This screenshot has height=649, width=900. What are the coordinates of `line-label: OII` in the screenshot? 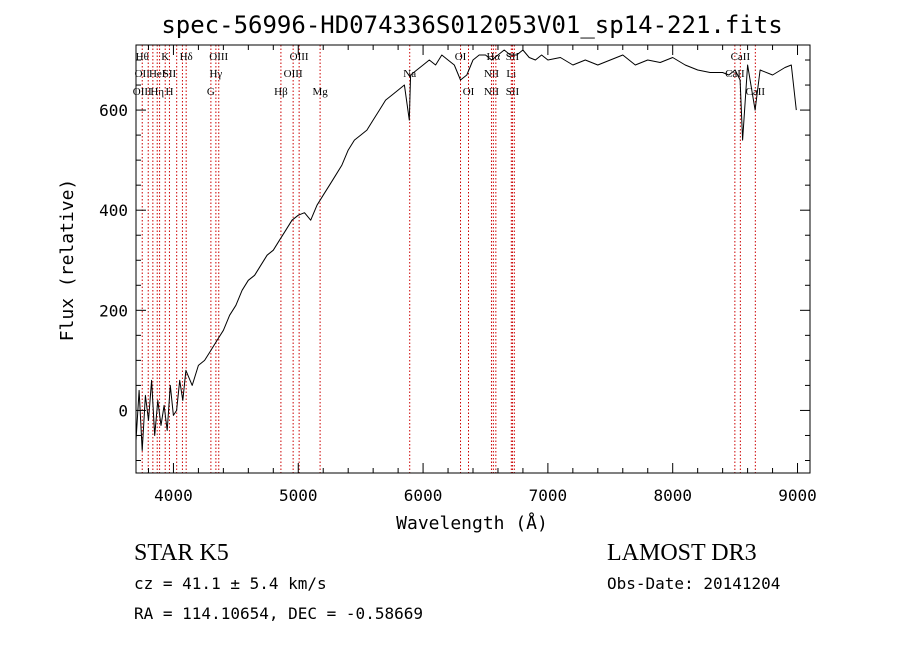 It's located at (143, 74).